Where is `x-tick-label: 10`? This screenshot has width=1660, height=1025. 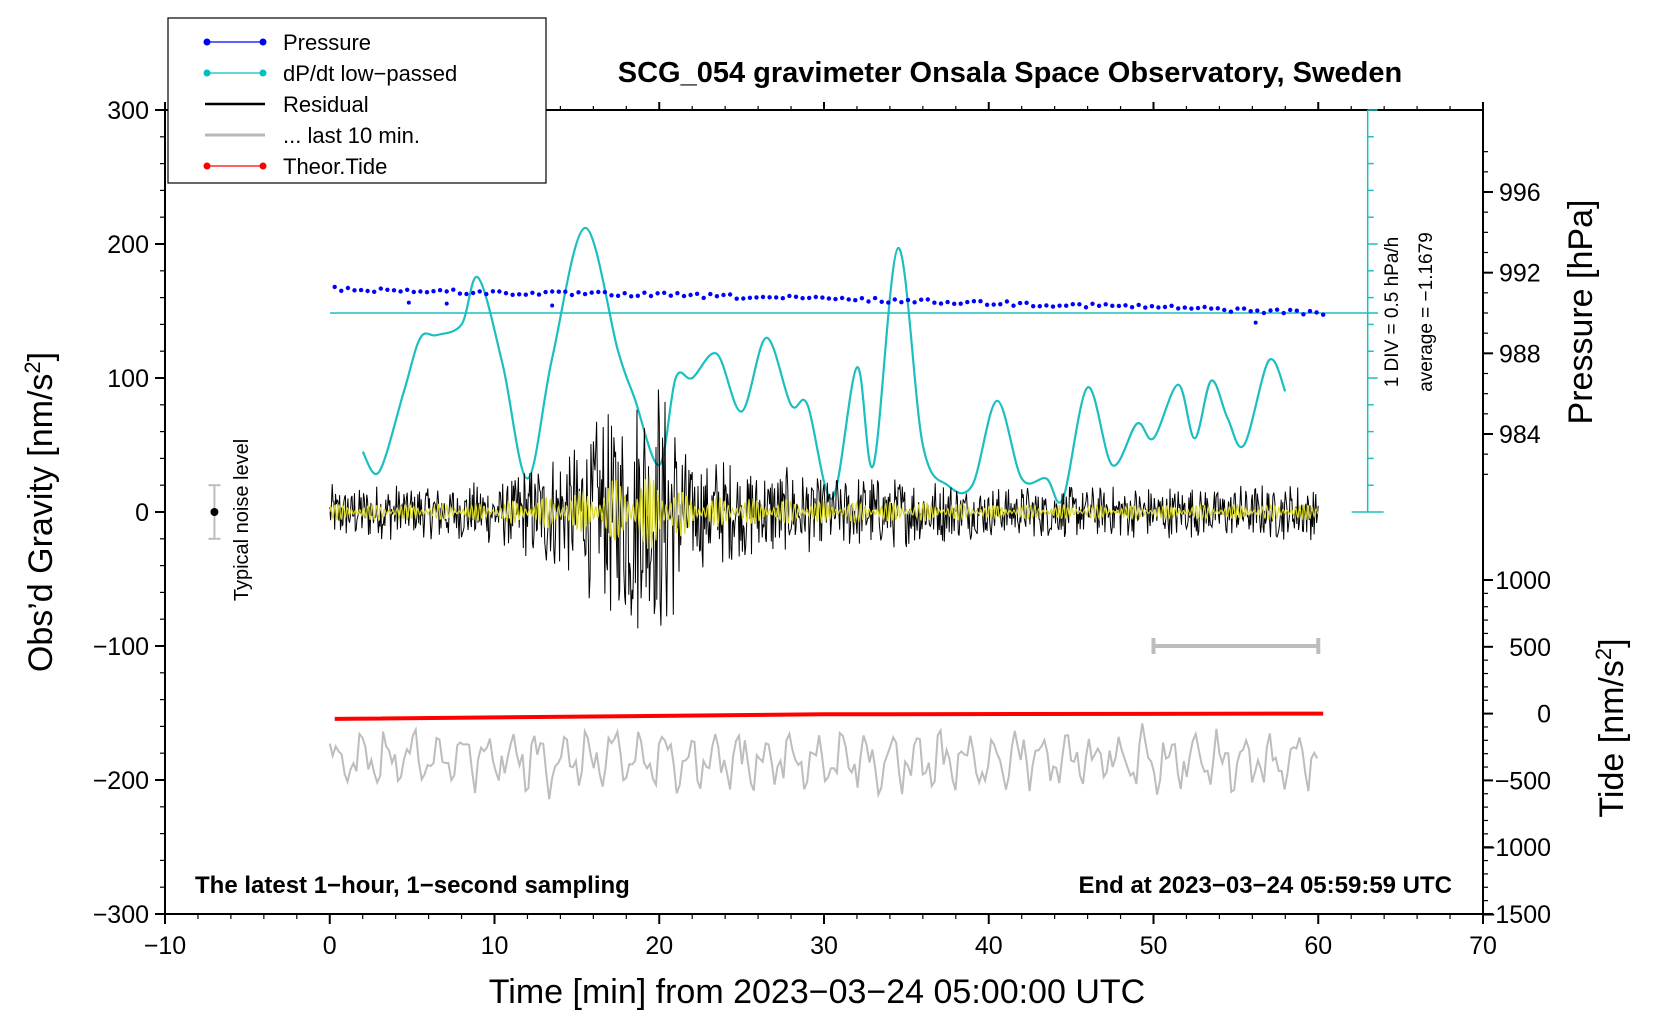
x-tick-label: 10 is located at coordinates (495, 946).